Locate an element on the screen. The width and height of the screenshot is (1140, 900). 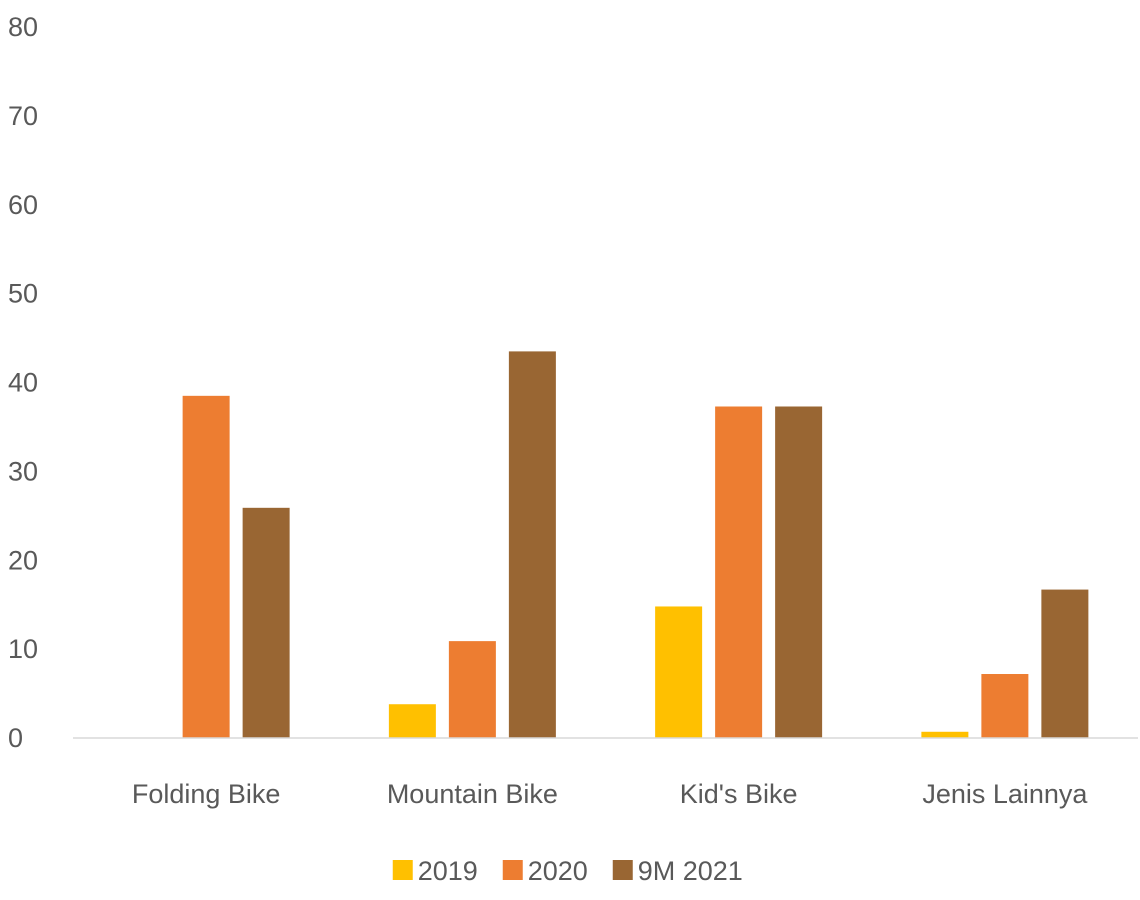
bar-2019-kid-s-bike is located at coordinates (679, 672).